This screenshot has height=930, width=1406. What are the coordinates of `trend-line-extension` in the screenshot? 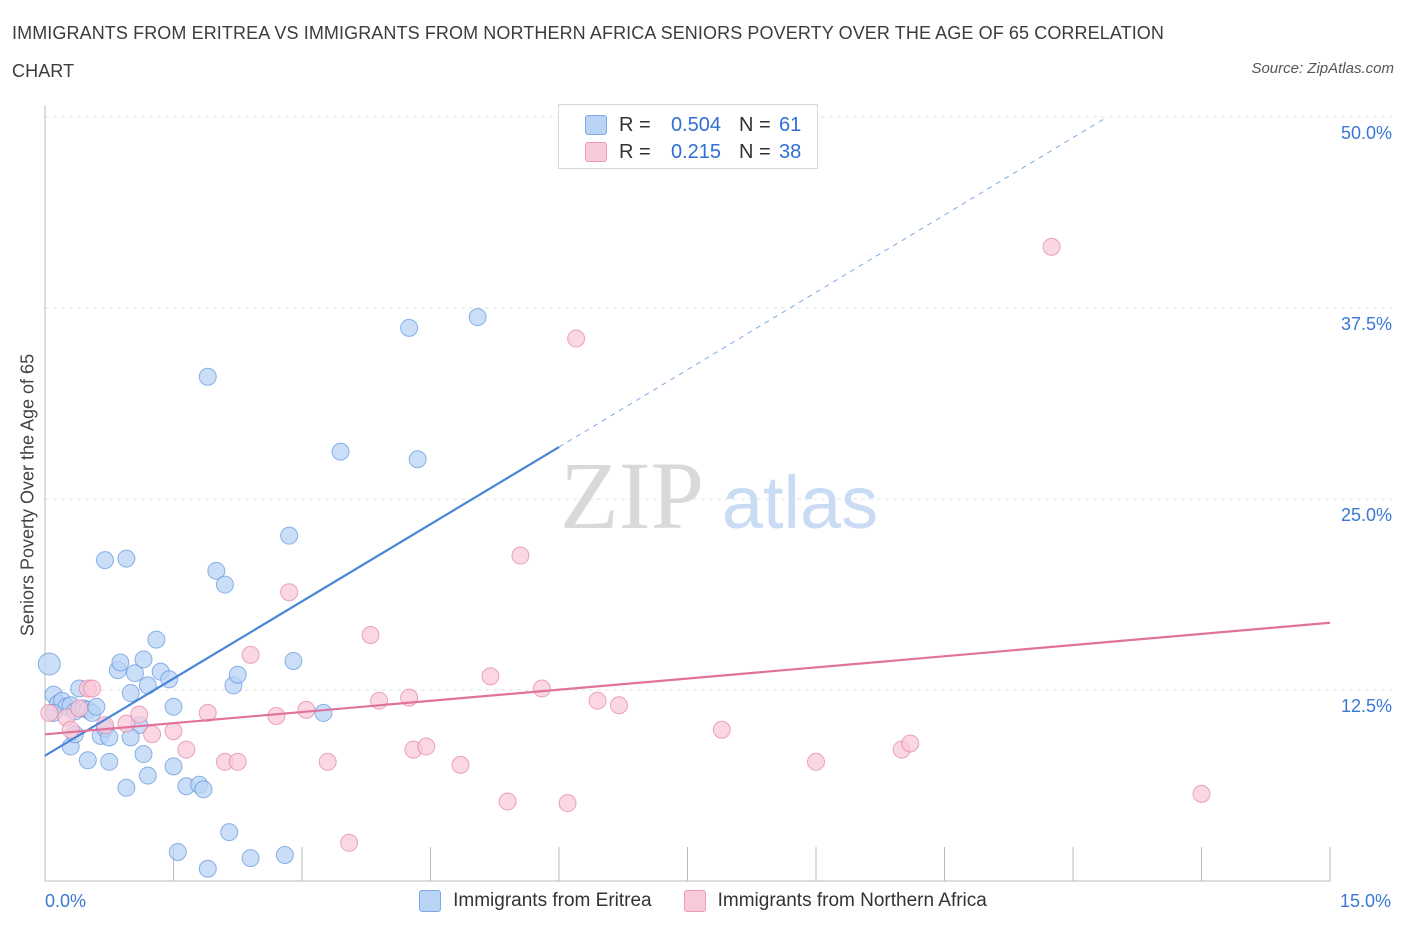 It's located at (833, 282).